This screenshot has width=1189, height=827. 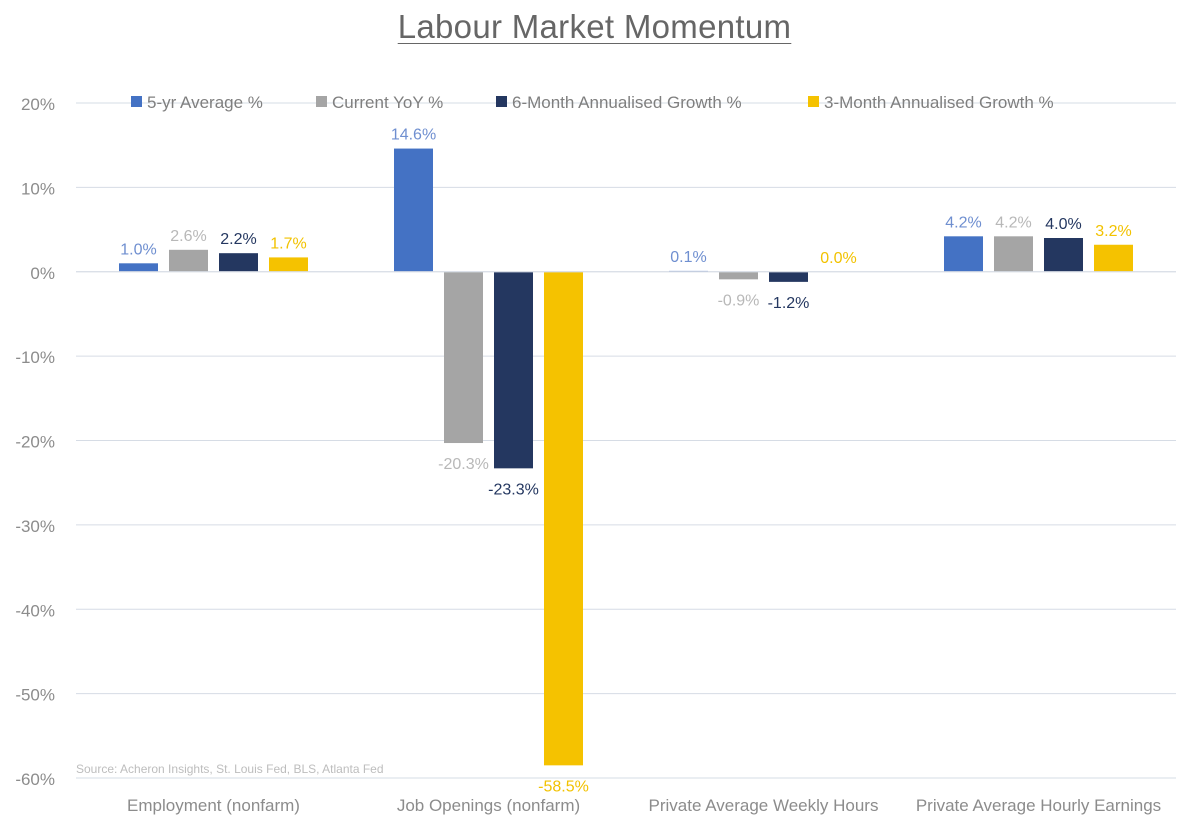 What do you see at coordinates (38, 188) in the screenshot?
I see `y-tick-label: 10%` at bounding box center [38, 188].